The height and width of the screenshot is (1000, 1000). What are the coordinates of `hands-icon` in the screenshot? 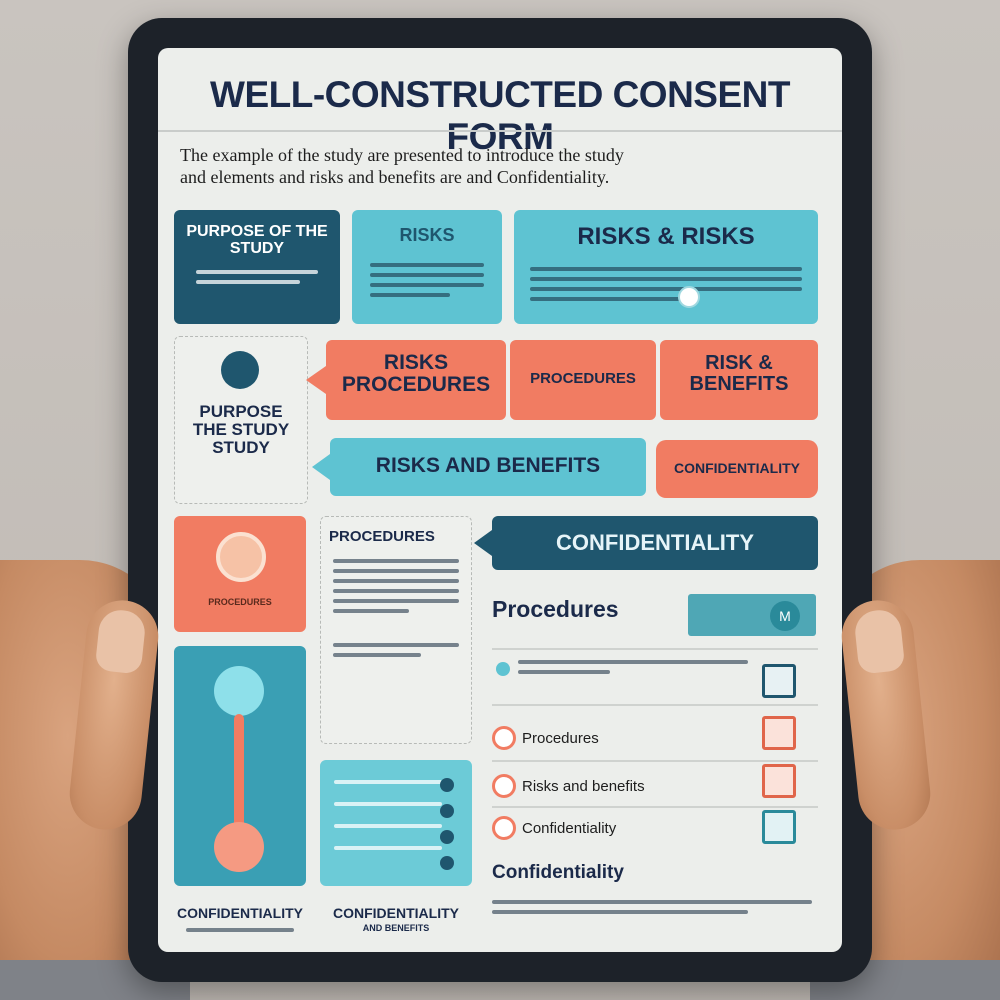 It's located at (241, 557).